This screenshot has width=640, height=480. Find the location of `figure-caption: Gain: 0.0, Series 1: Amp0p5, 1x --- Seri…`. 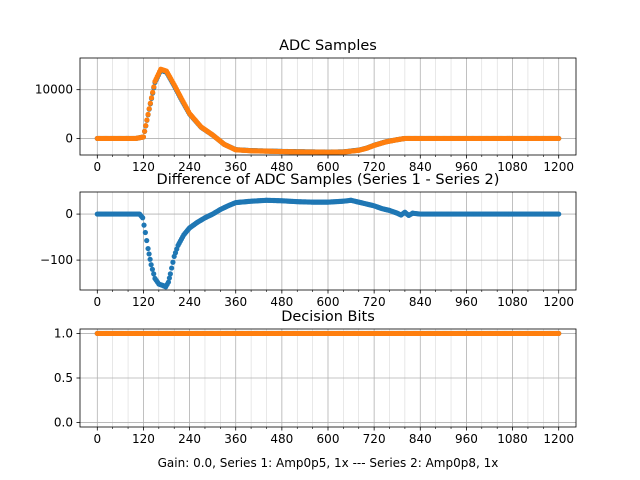

figure-caption: Gain: 0.0, Series 1: Amp0p5, 1x --- Seri… is located at coordinates (328, 463).